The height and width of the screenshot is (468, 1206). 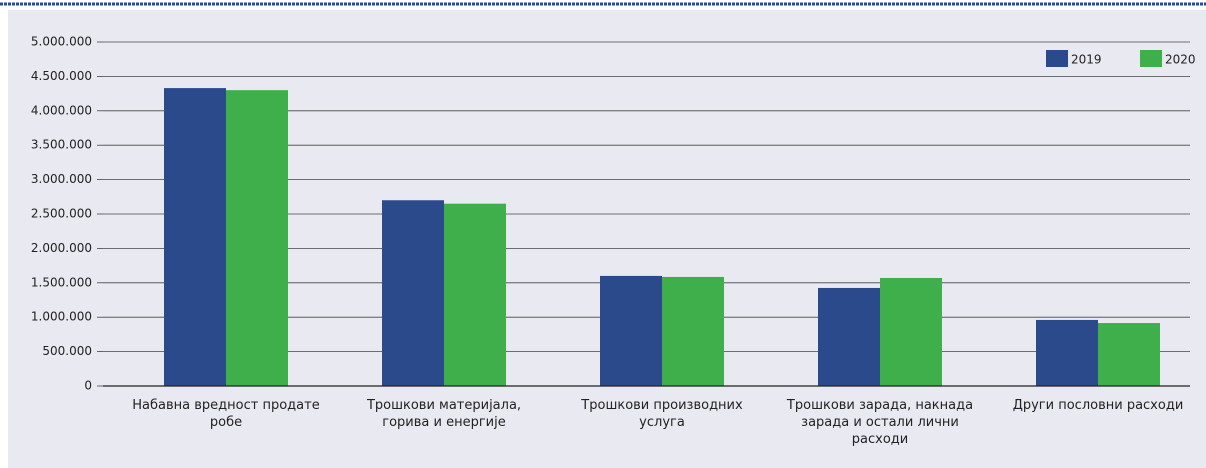 What do you see at coordinates (1098, 405) in the screenshot?
I see `x-tick-label: Други пословни расходи` at bounding box center [1098, 405].